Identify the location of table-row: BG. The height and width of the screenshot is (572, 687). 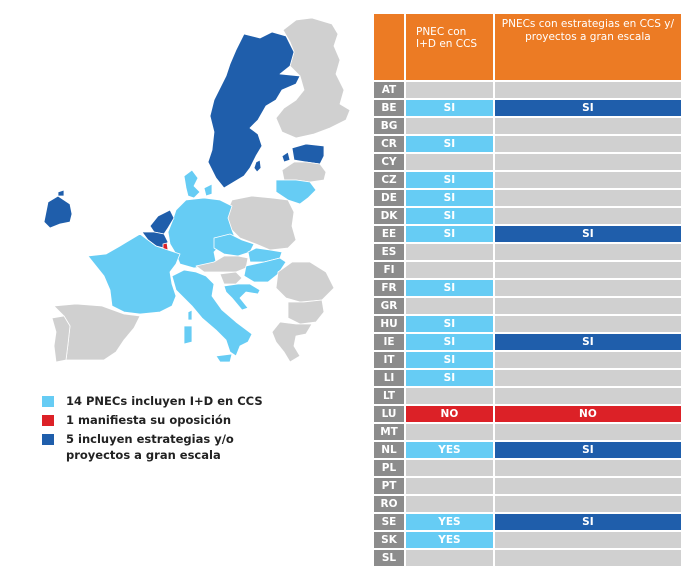
(527, 126).